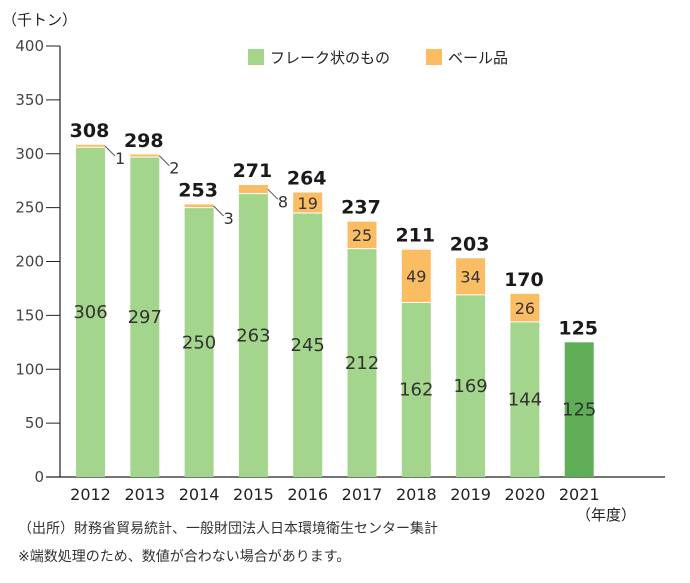 This screenshot has height=583, width=690. I want to click on total-label-2021: 125, so click(578, 328).